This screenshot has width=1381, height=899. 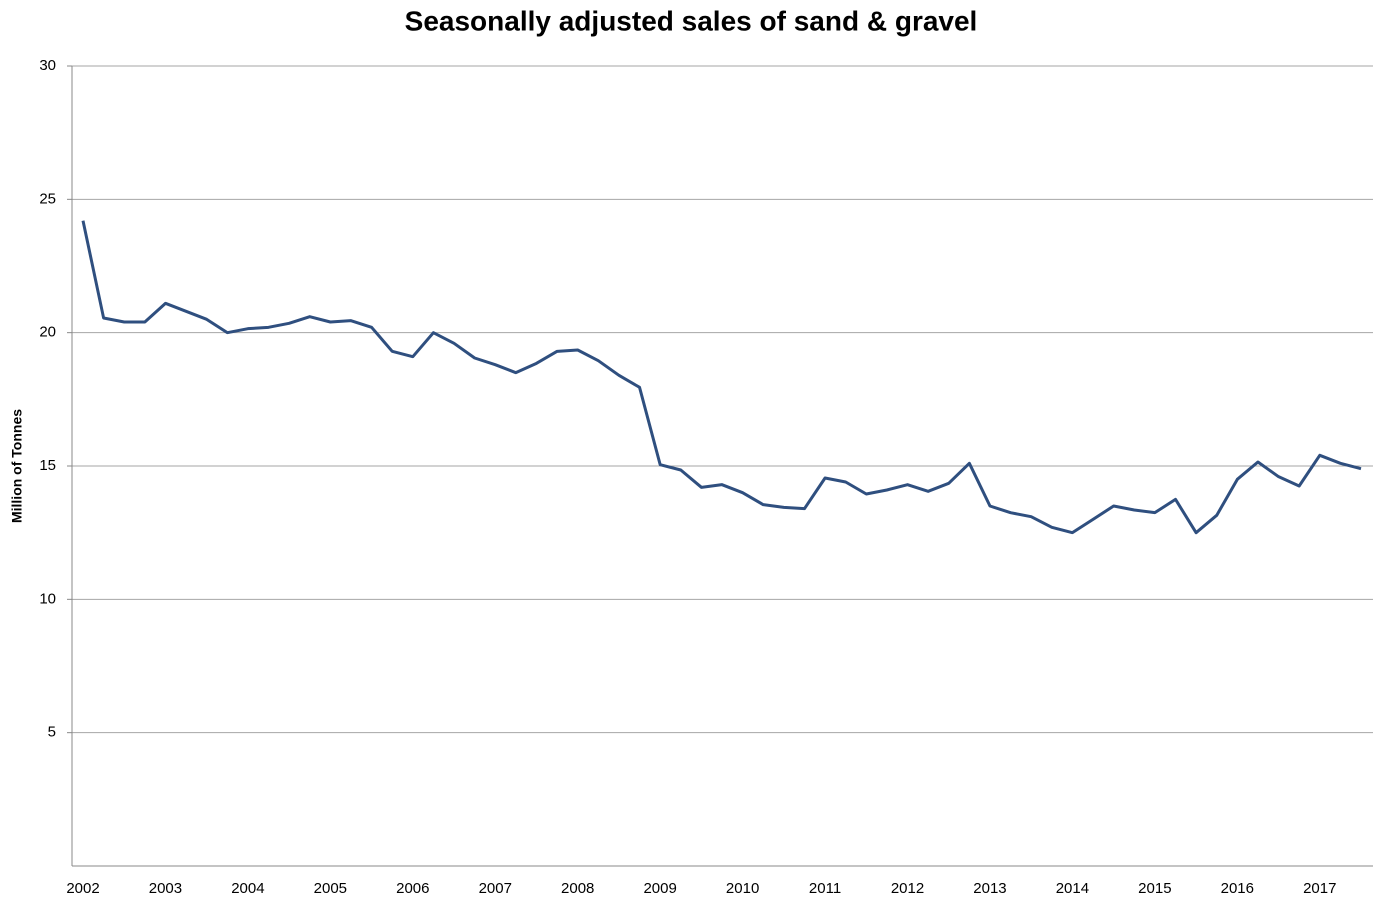 What do you see at coordinates (17, 466) in the screenshot?
I see `y-axis-label: Million of Tonnes` at bounding box center [17, 466].